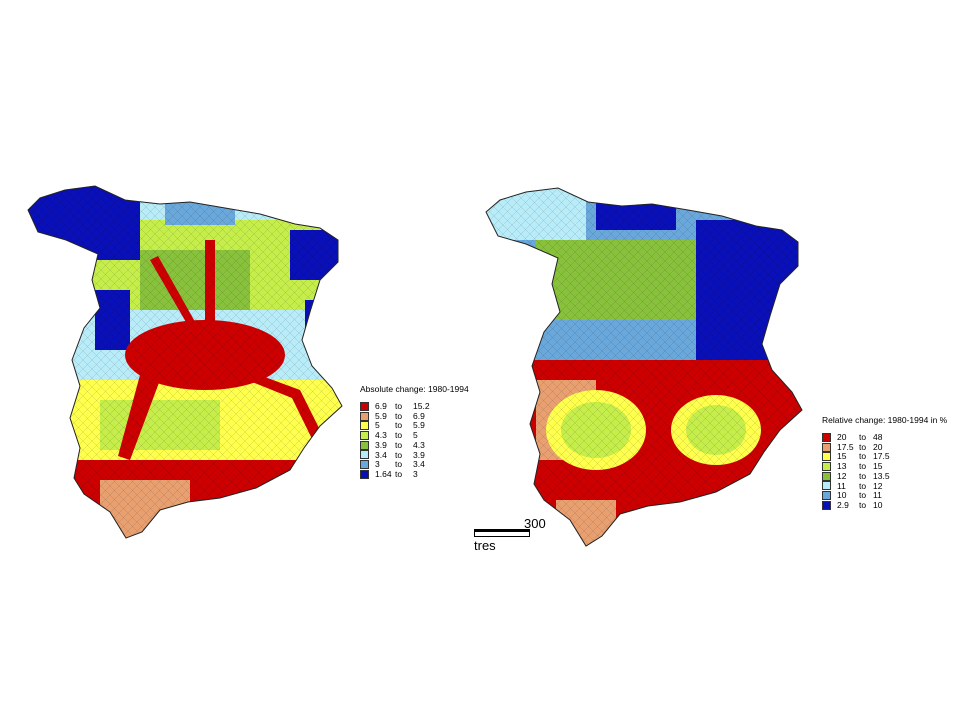  Describe the element at coordinates (502, 534) in the screenshot. I see `scale-bar-outline` at that location.